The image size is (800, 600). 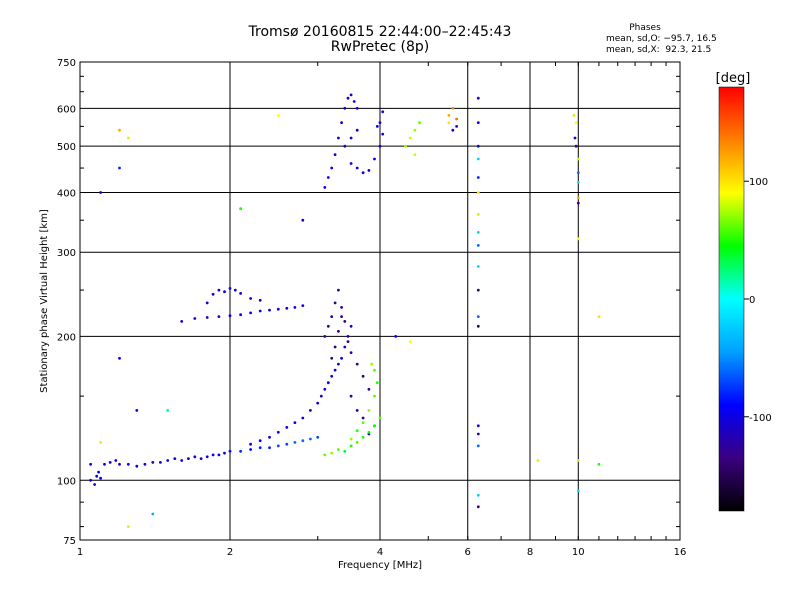 What do you see at coordinates (380, 47) in the screenshot?
I see `chart-subtitle: RwPretec (8p)` at bounding box center [380, 47].